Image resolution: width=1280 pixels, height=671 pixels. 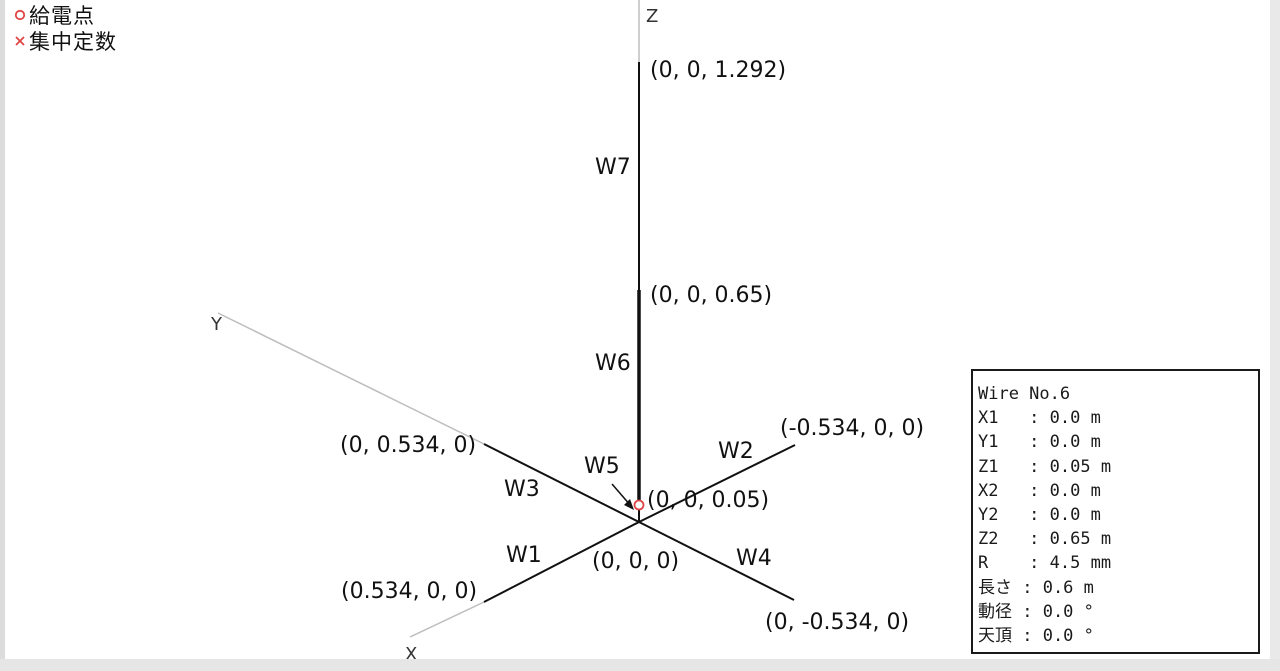 What do you see at coordinates (1036, 611) in the screenshot?
I see `info-radius-angle: 動径 : 0.0 °` at bounding box center [1036, 611].